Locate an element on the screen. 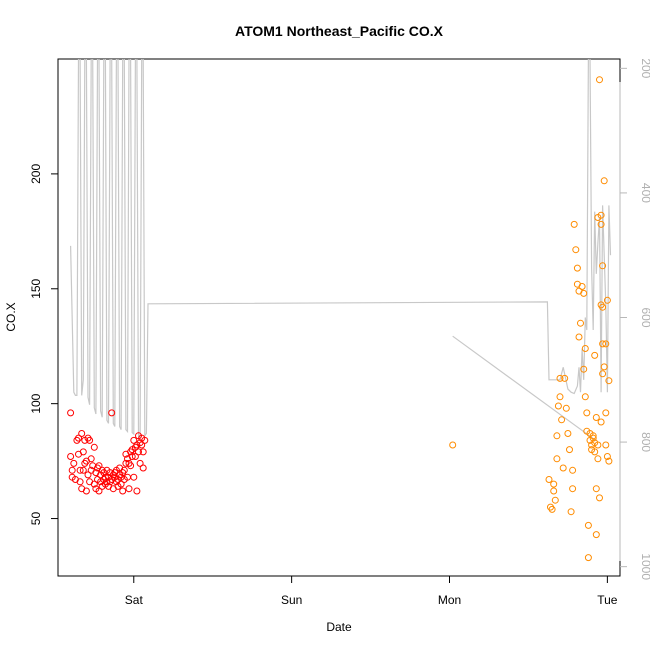 This screenshot has height=650, width=650. y-tick-label: 200 is located at coordinates (36, 174).